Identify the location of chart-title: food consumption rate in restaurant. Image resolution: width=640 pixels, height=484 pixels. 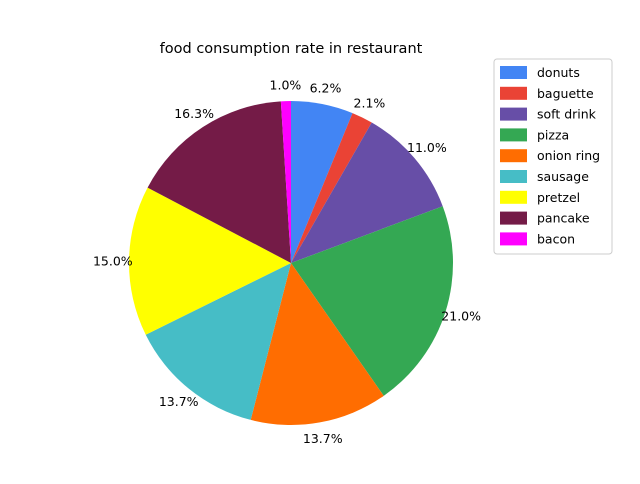
(291, 49).